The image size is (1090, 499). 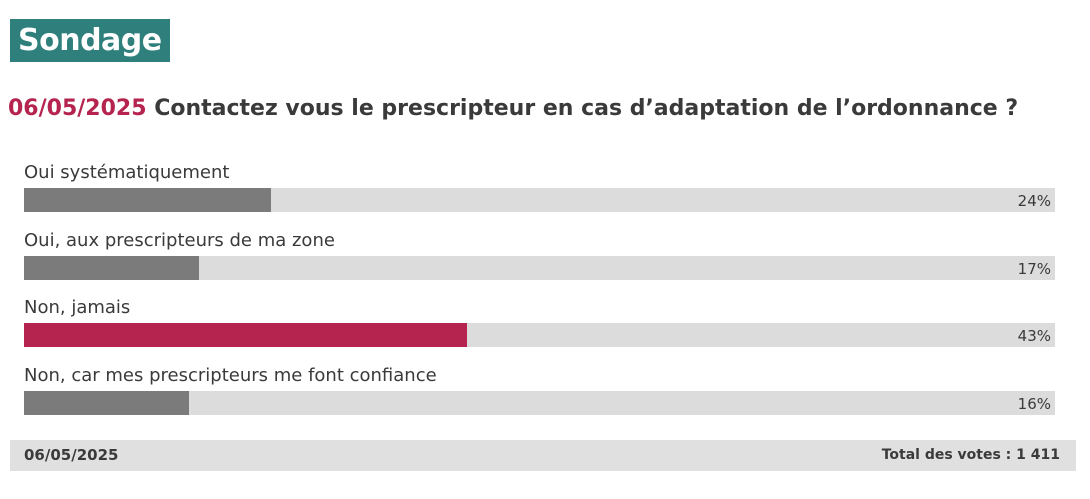 I want to click on vote-total: Total des votes : 1 411, so click(x=970, y=455).